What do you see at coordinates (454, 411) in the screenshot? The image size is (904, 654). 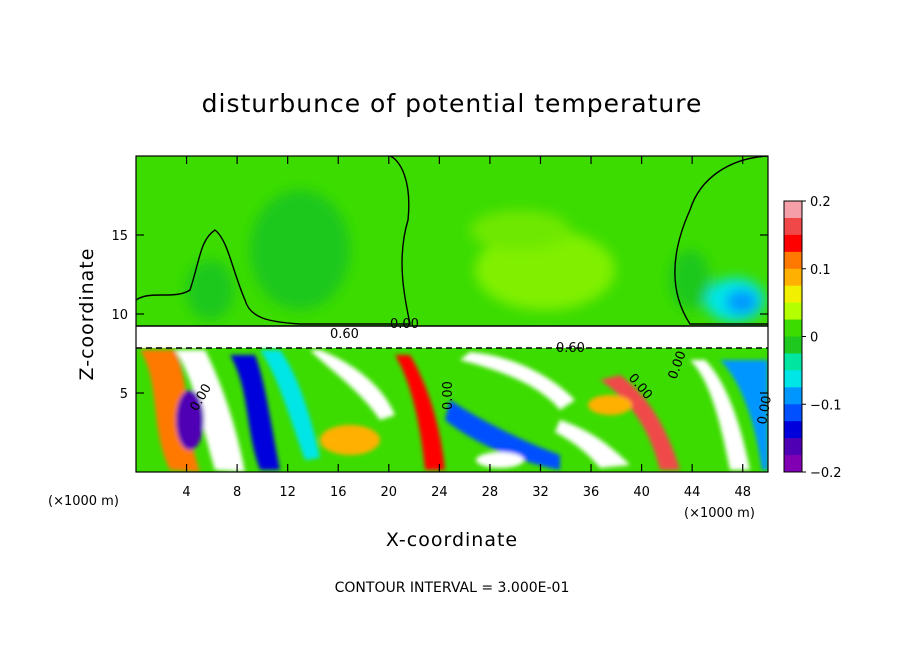 I see `lower-field-eddies` at bounding box center [454, 411].